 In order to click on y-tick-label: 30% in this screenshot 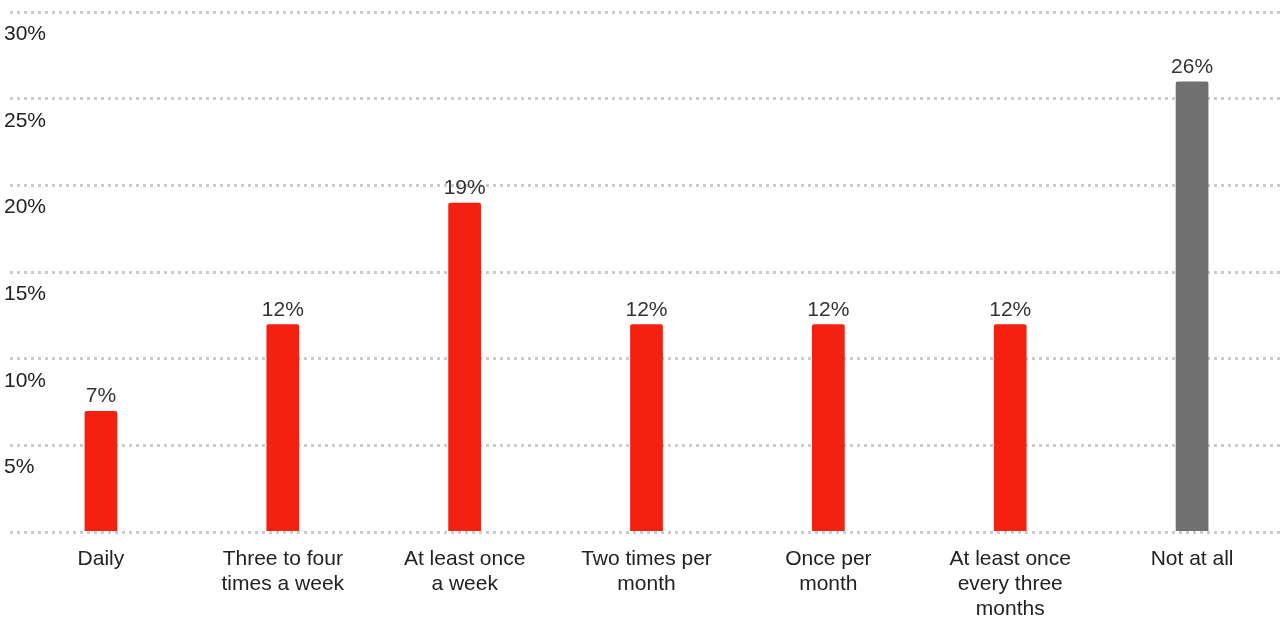, I will do `click(25, 32)`.